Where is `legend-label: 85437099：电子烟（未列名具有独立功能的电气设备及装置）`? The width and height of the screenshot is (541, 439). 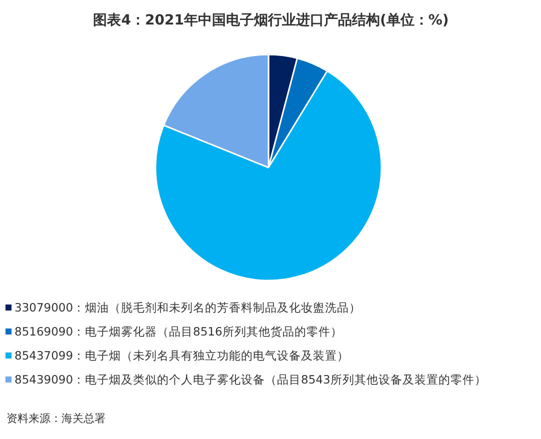 legend-label: 85437099：电子烟（未列名具有独立功能的电气设备及装置） is located at coordinates (182, 355).